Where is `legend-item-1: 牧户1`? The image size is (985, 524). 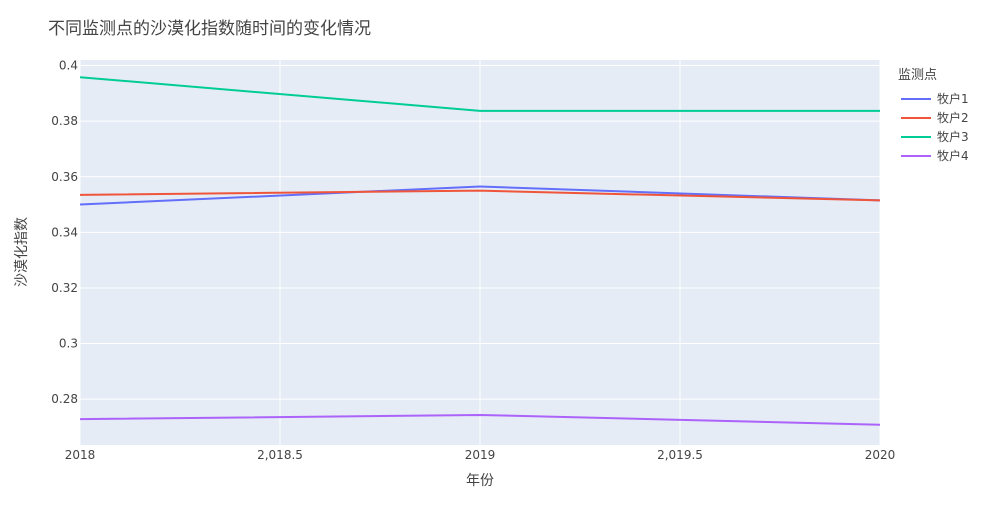
legend-item-1: 牧户1 is located at coordinates (933, 98).